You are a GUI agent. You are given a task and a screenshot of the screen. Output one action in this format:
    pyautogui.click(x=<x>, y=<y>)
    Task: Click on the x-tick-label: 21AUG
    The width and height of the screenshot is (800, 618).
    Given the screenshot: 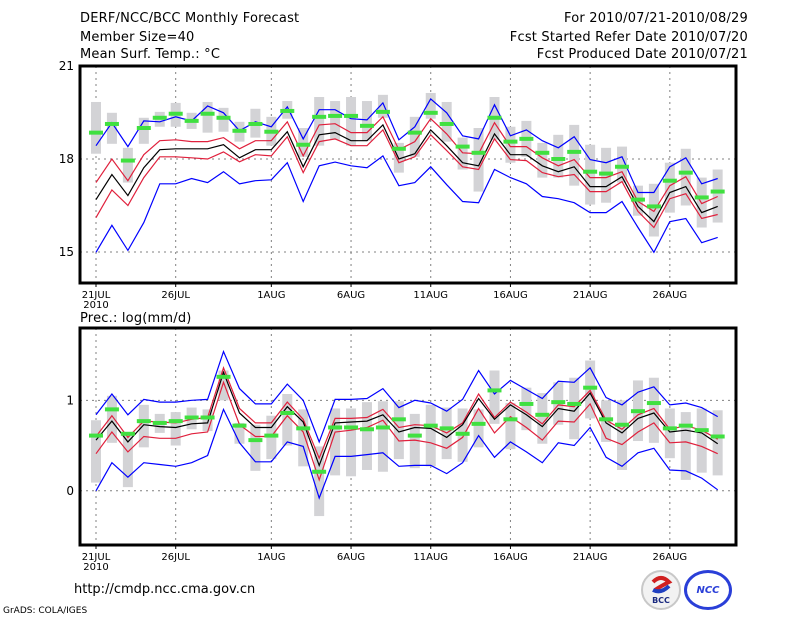 What is the action you would take?
    pyautogui.click(x=590, y=557)
    